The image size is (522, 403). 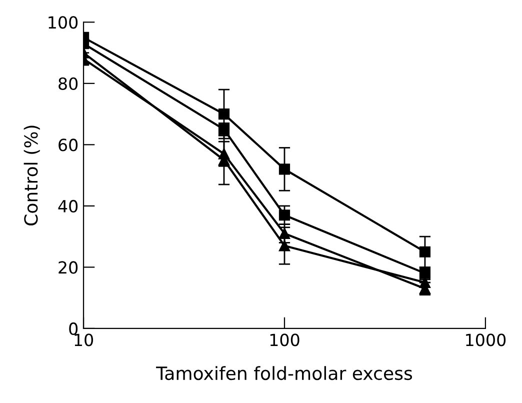 I want to click on y-tick-label: 0, so click(x=73, y=329).